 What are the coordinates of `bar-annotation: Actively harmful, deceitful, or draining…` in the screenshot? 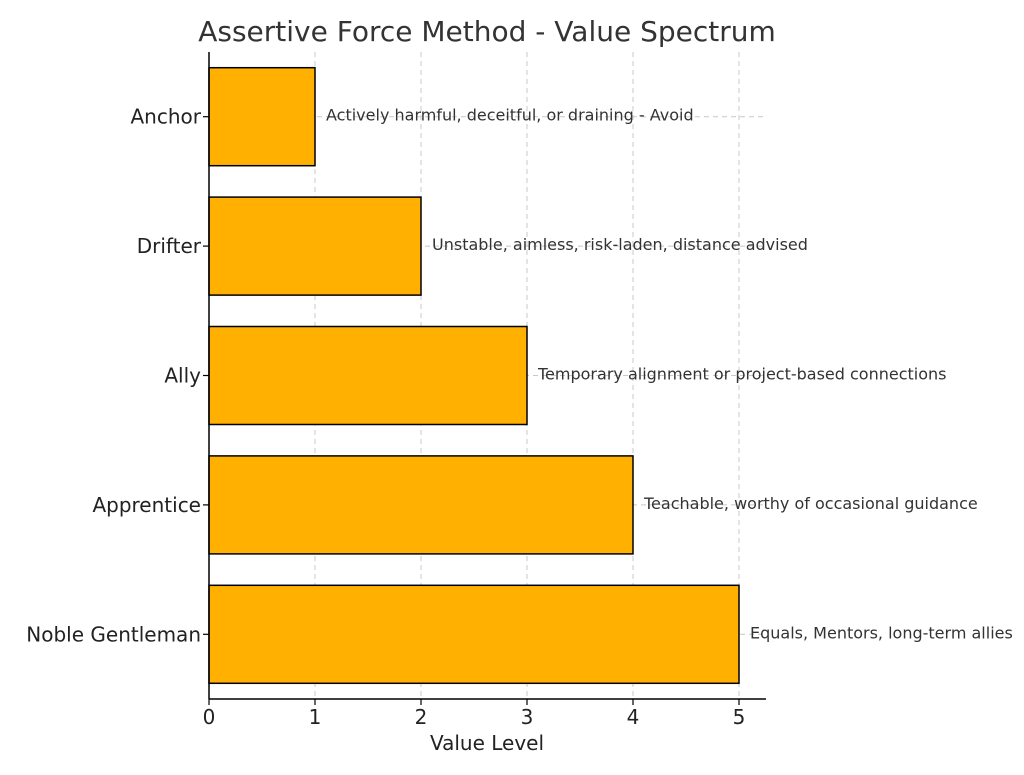 It's located at (510, 115).